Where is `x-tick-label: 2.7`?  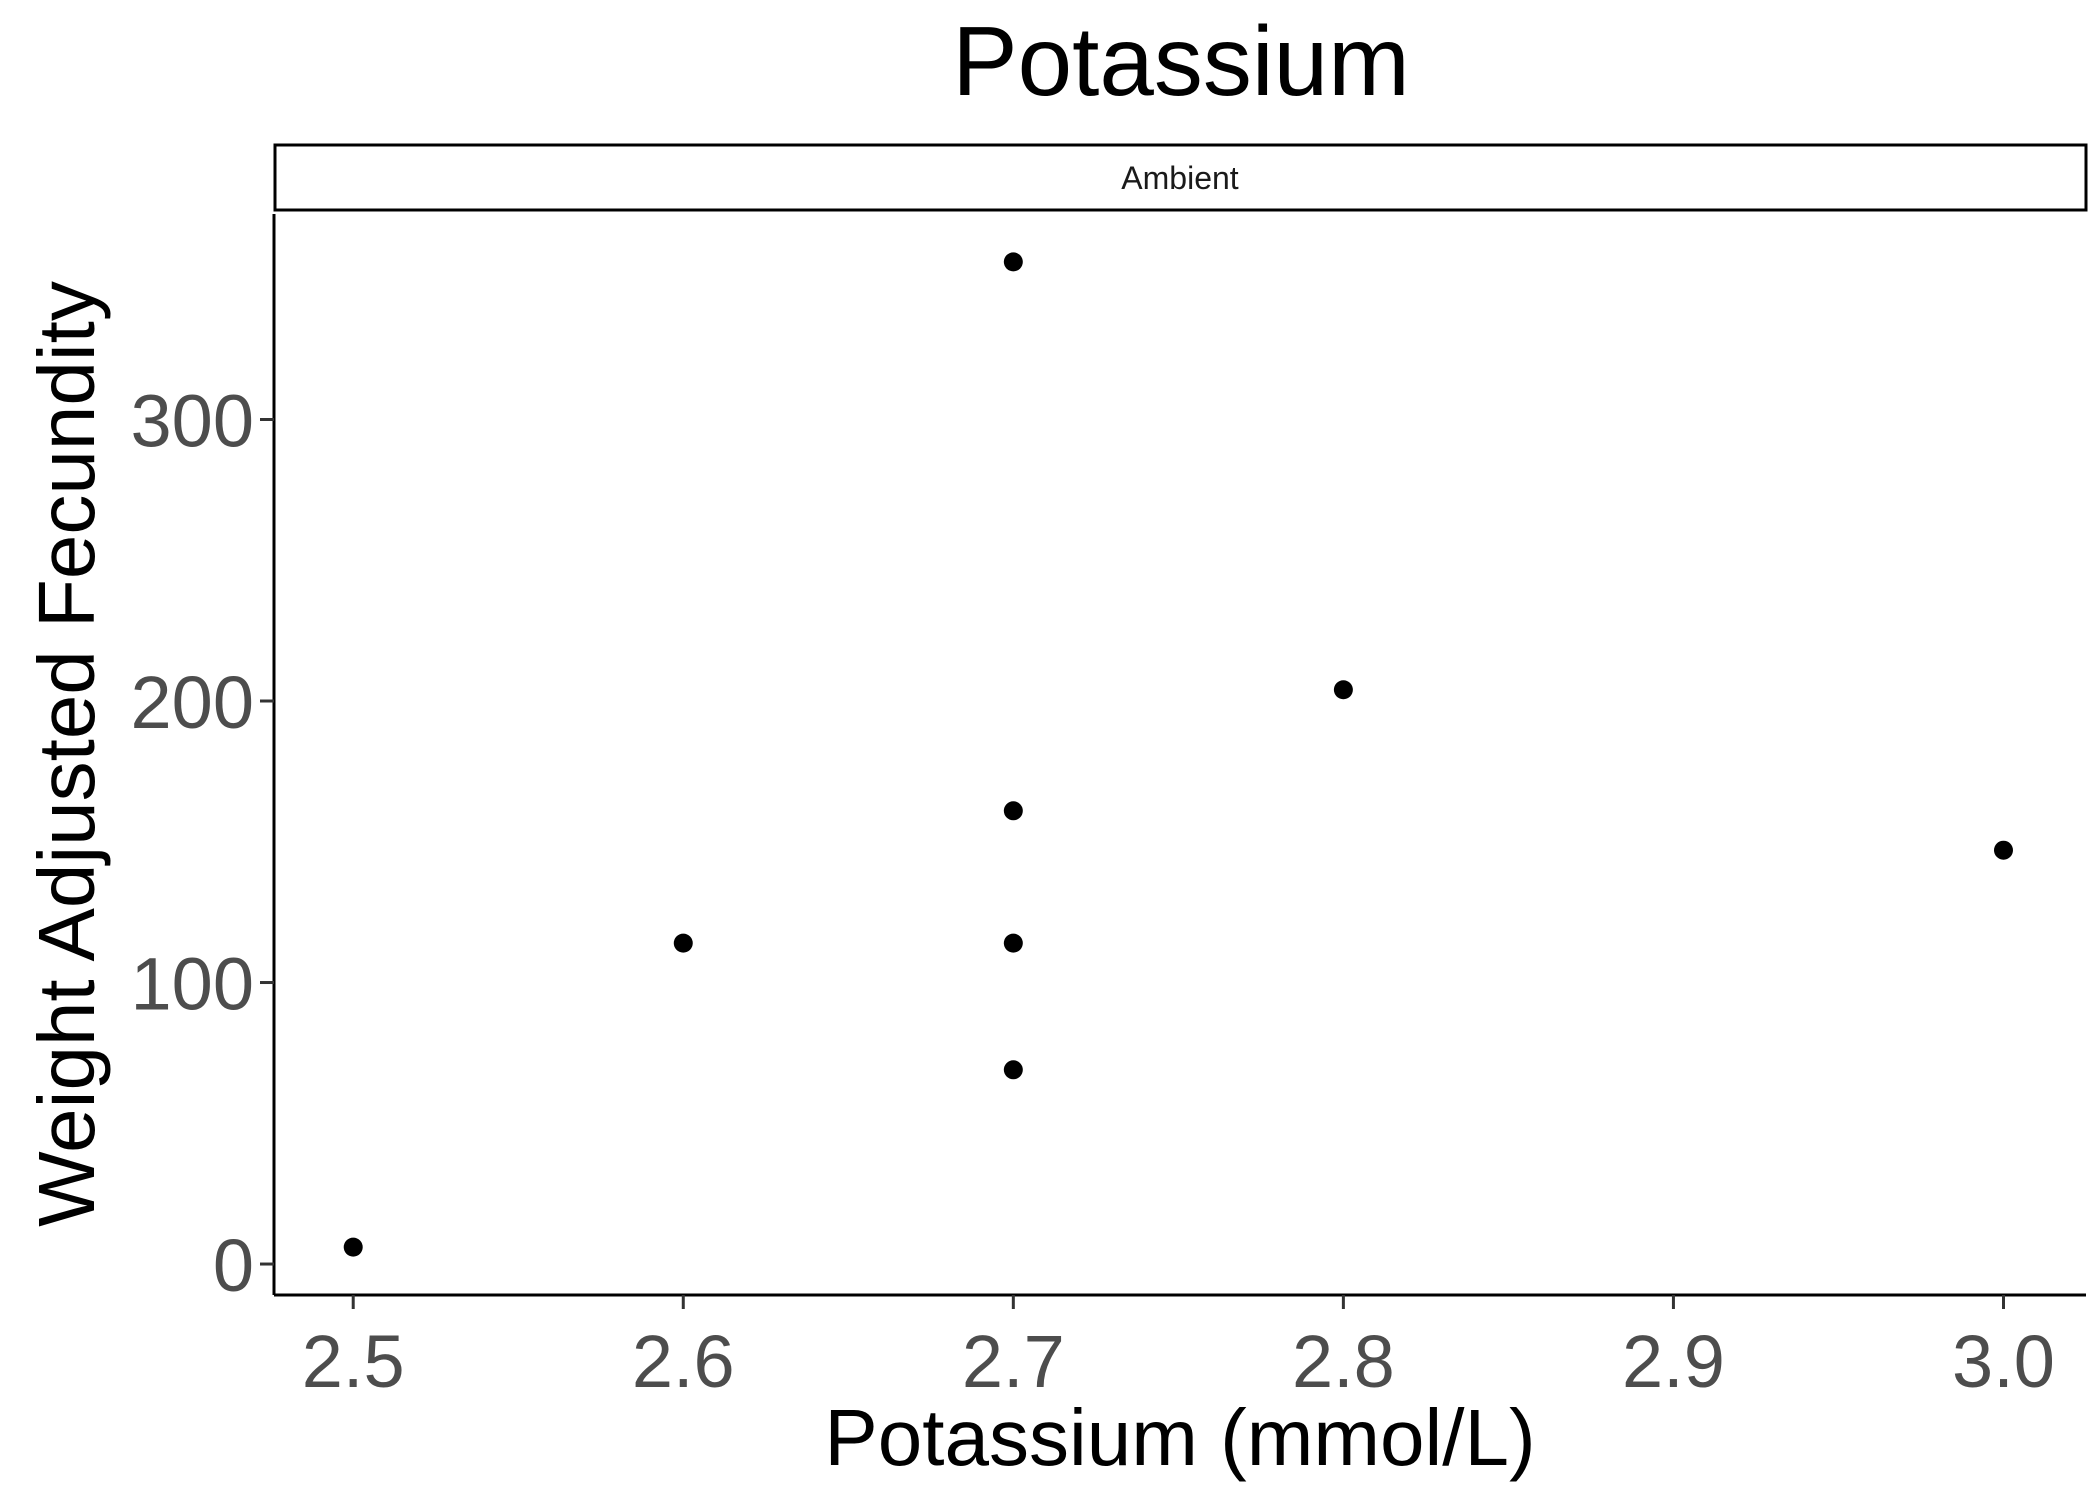 x-tick-label: 2.7 is located at coordinates (1013, 1361).